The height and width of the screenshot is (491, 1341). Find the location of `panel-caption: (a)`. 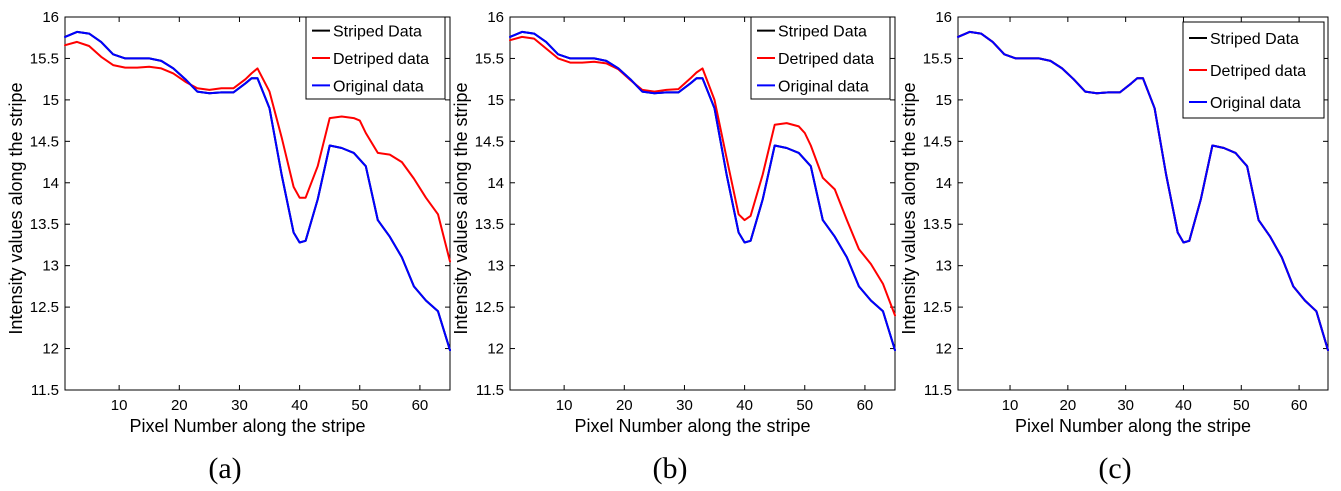

panel-caption: (a) is located at coordinates (224, 468).